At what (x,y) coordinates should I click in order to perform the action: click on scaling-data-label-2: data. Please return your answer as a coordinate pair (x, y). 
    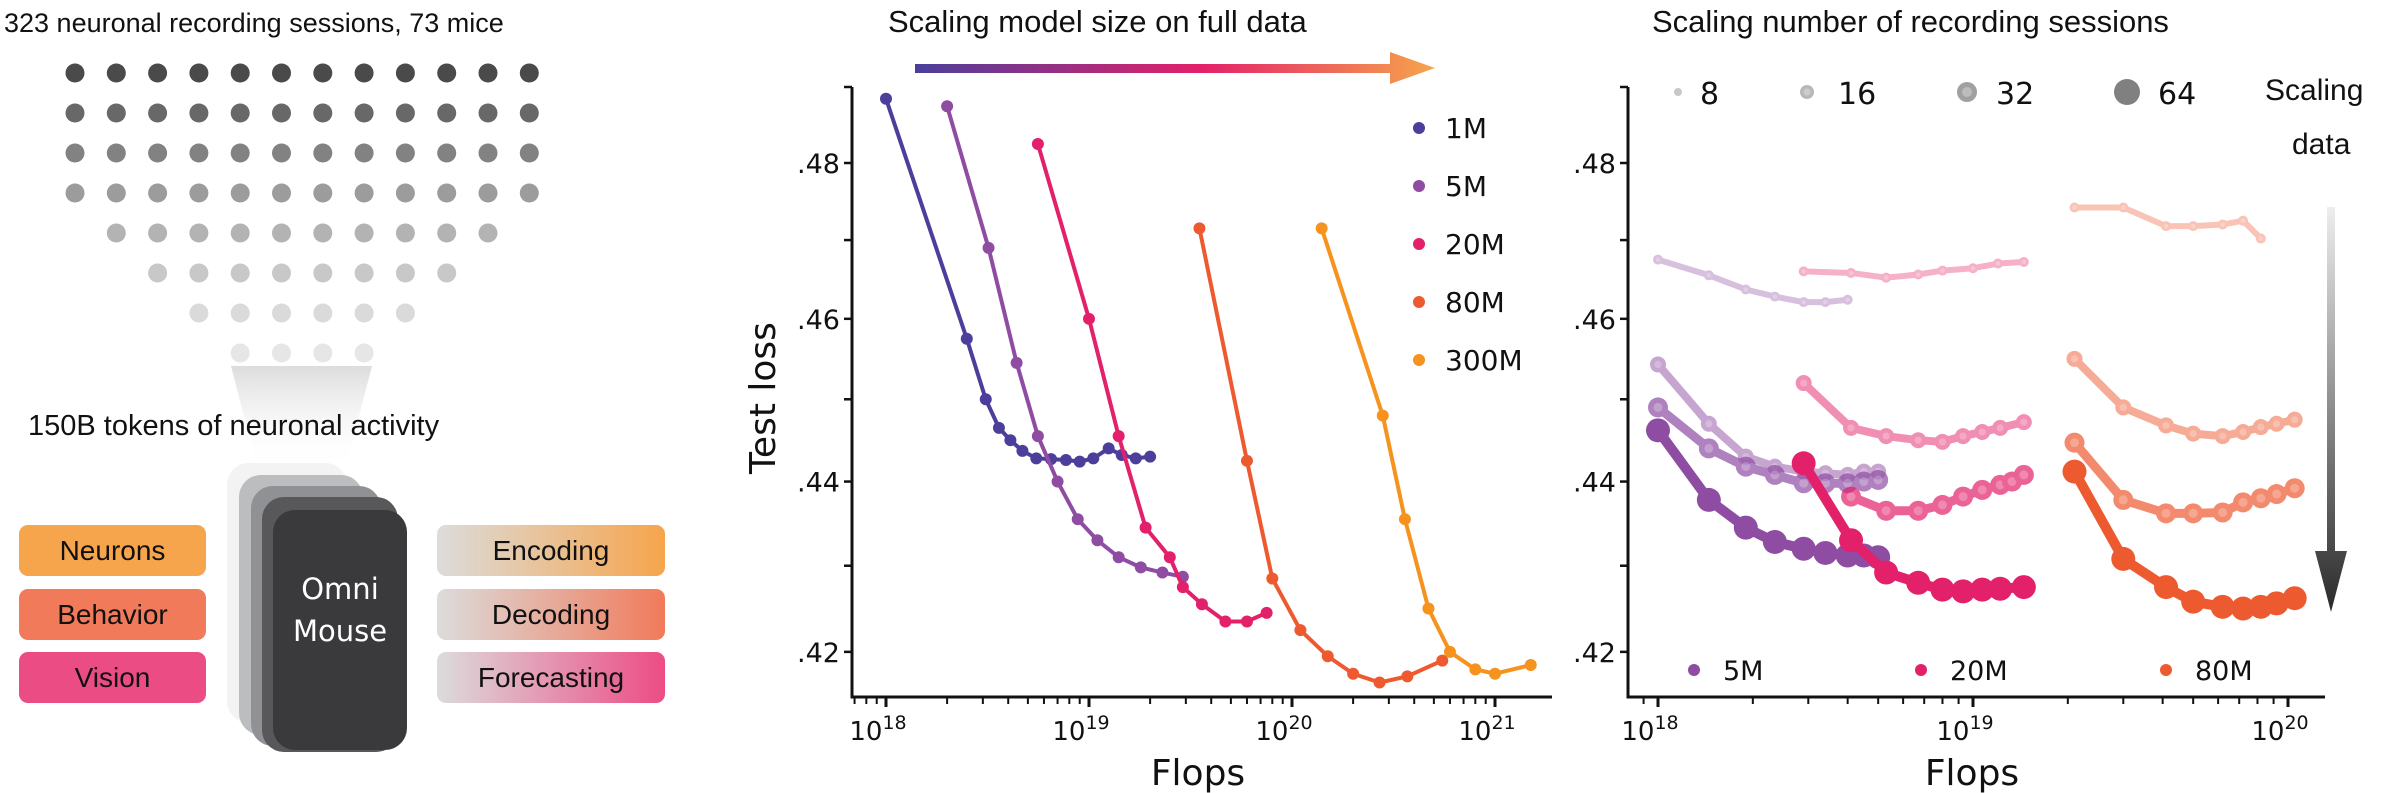
    Looking at the image, I should click on (2321, 144).